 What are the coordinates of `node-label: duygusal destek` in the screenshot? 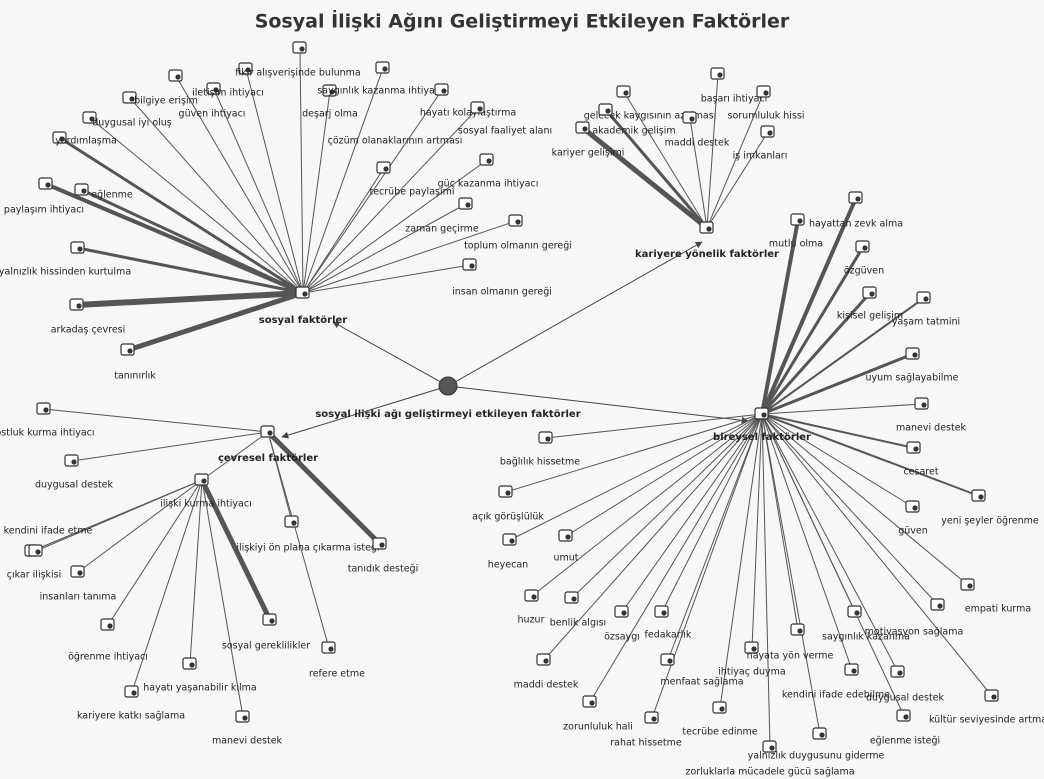 It's located at (905, 698).